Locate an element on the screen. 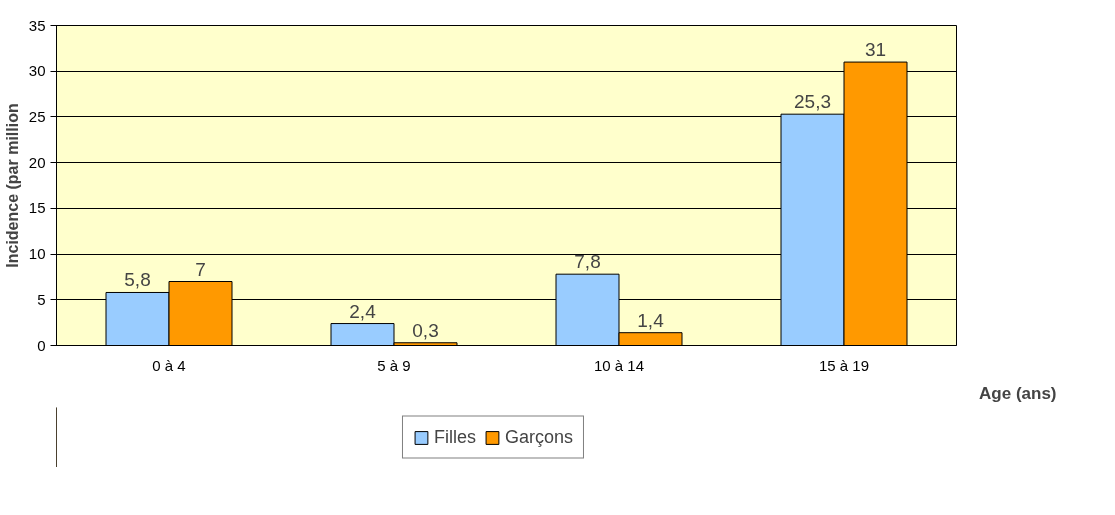  y-tick-label: 15 is located at coordinates (37, 208).